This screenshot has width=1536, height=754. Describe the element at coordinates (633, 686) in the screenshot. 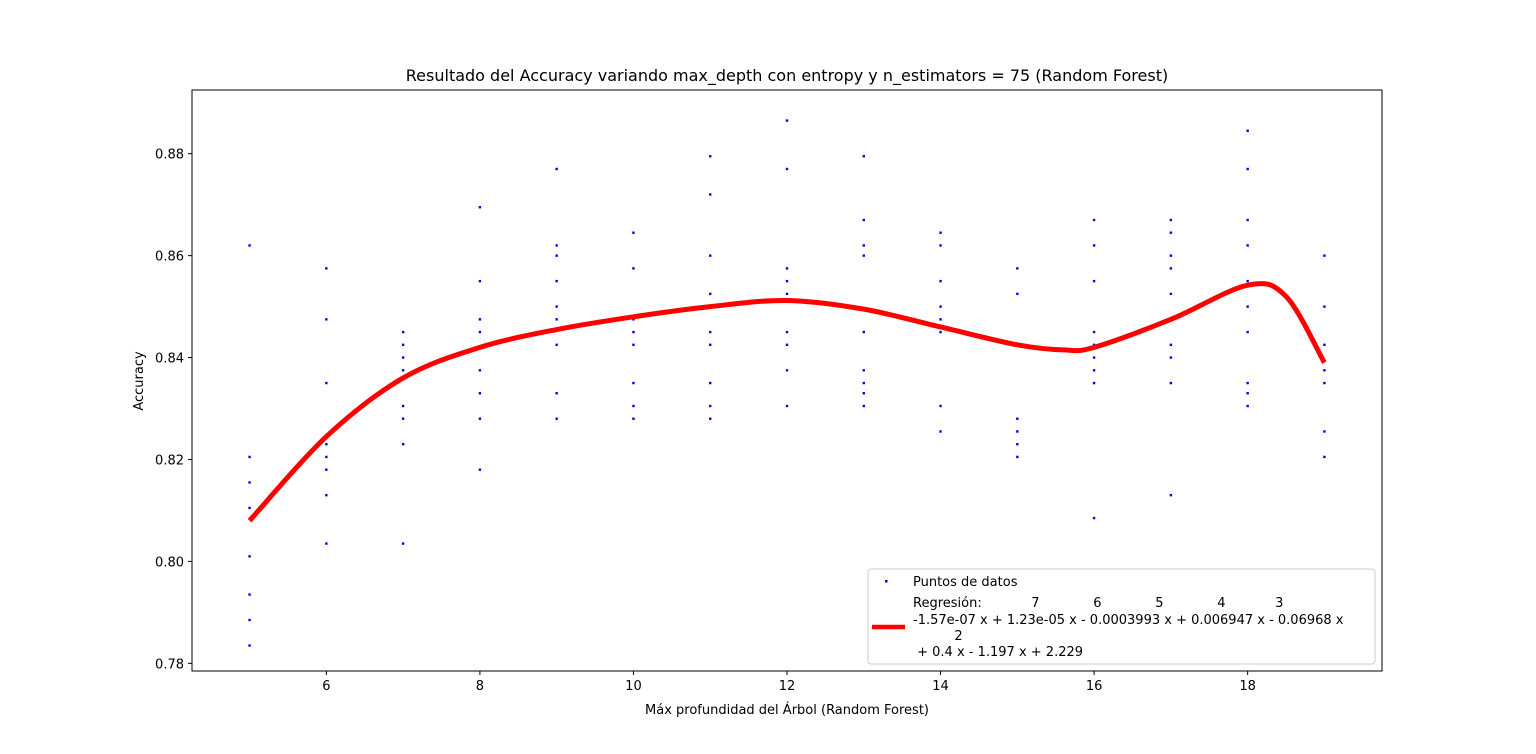

I see `x-tick-label: 10` at that location.